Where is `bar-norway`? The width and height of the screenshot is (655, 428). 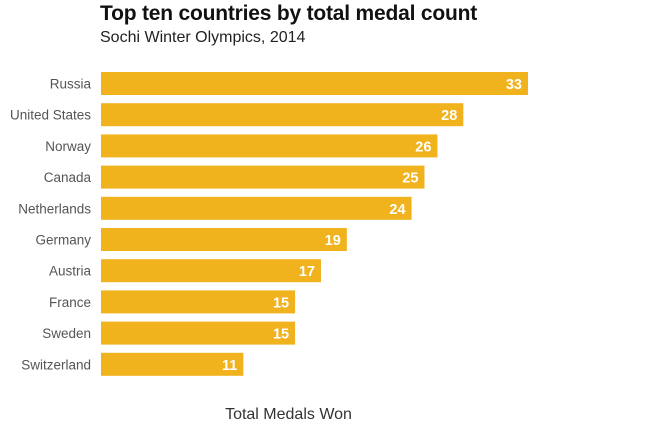 bar-norway is located at coordinates (269, 146).